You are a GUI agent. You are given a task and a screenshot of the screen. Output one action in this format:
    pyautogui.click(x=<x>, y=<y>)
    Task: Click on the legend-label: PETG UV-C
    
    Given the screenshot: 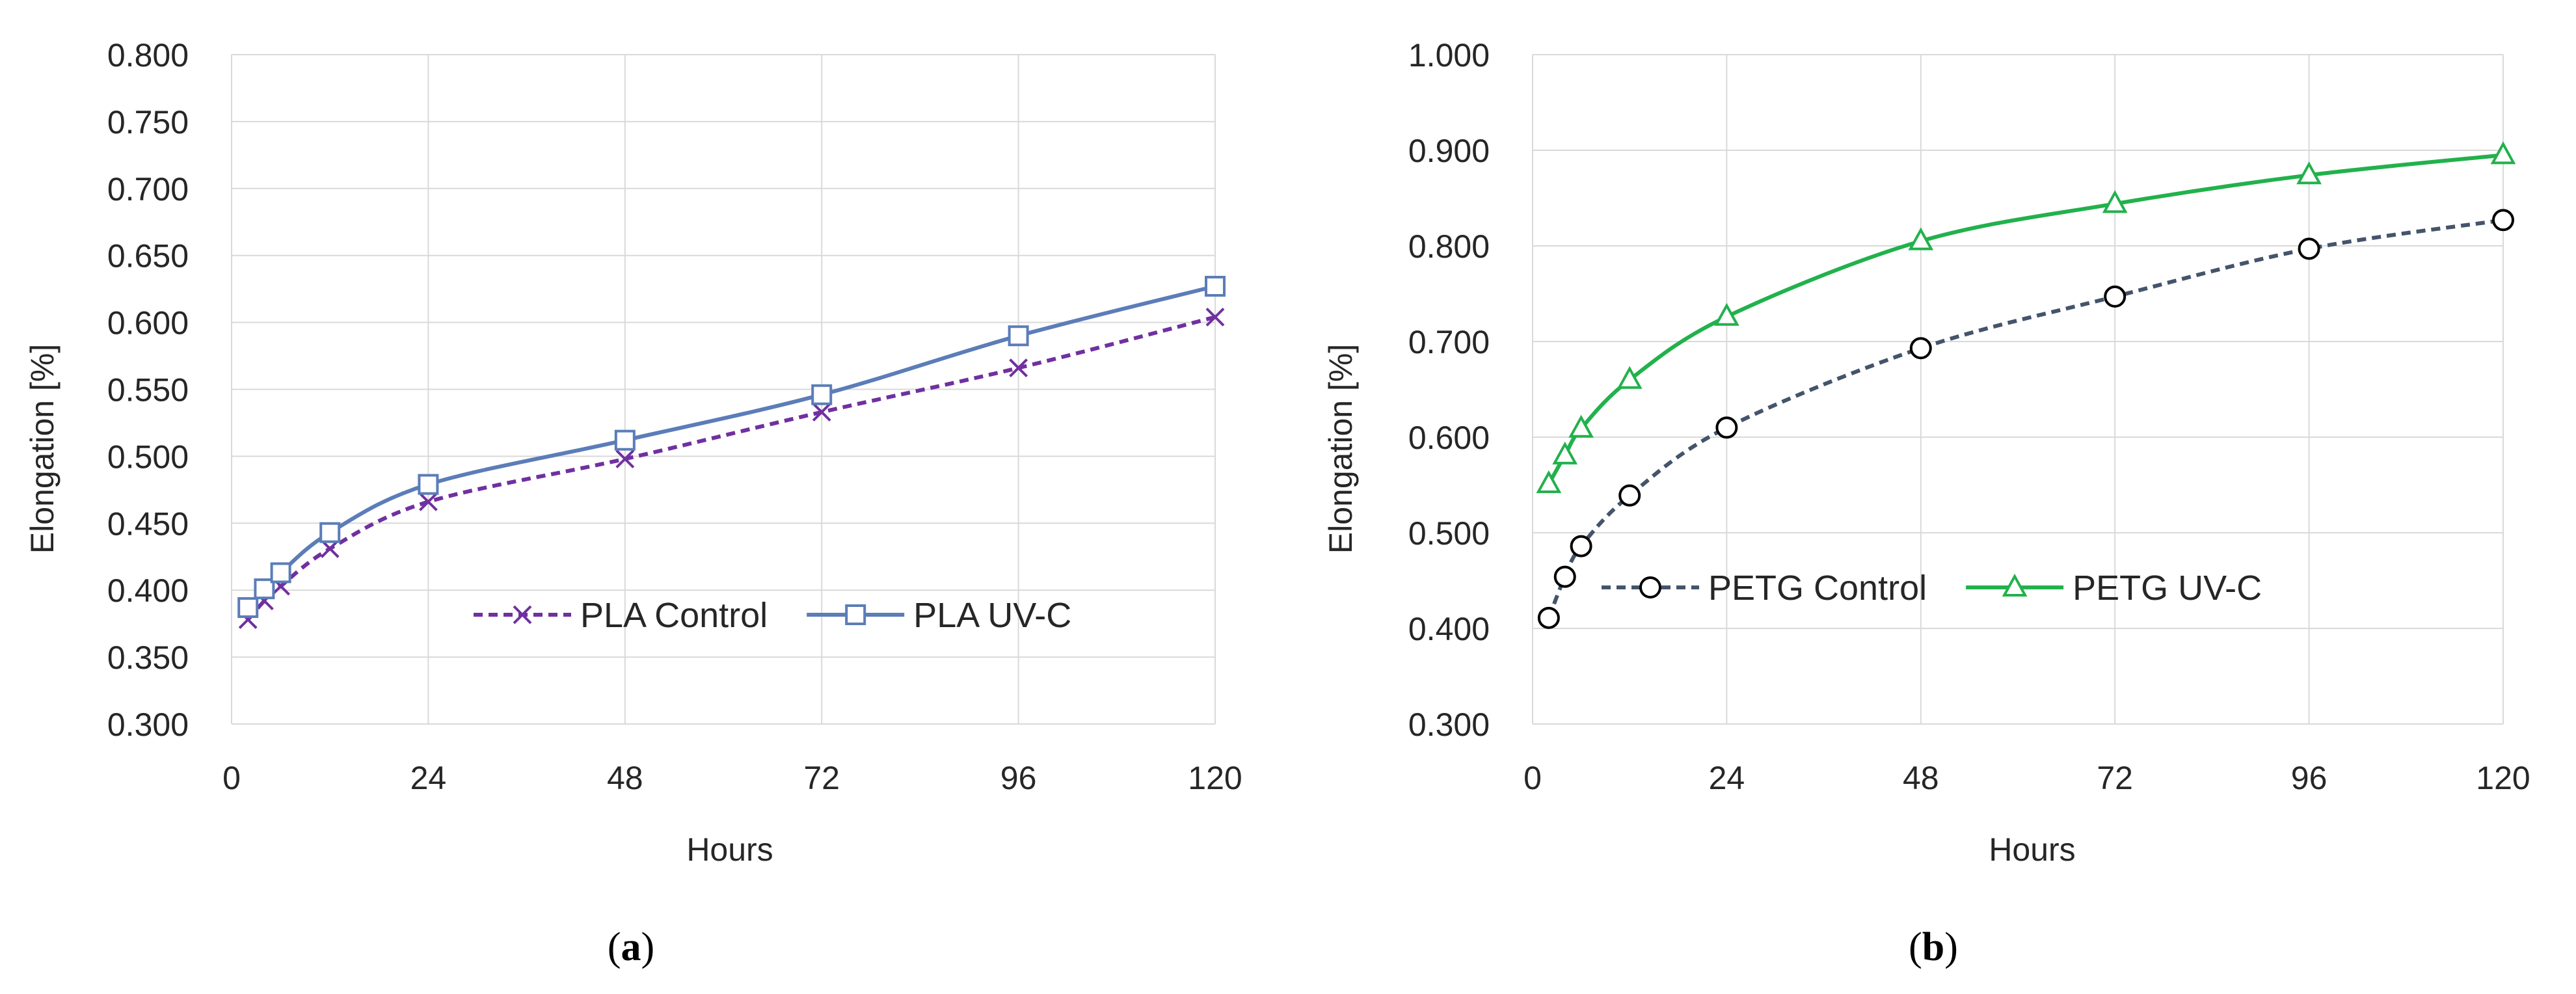 What is the action you would take?
    pyautogui.click(x=2167, y=588)
    